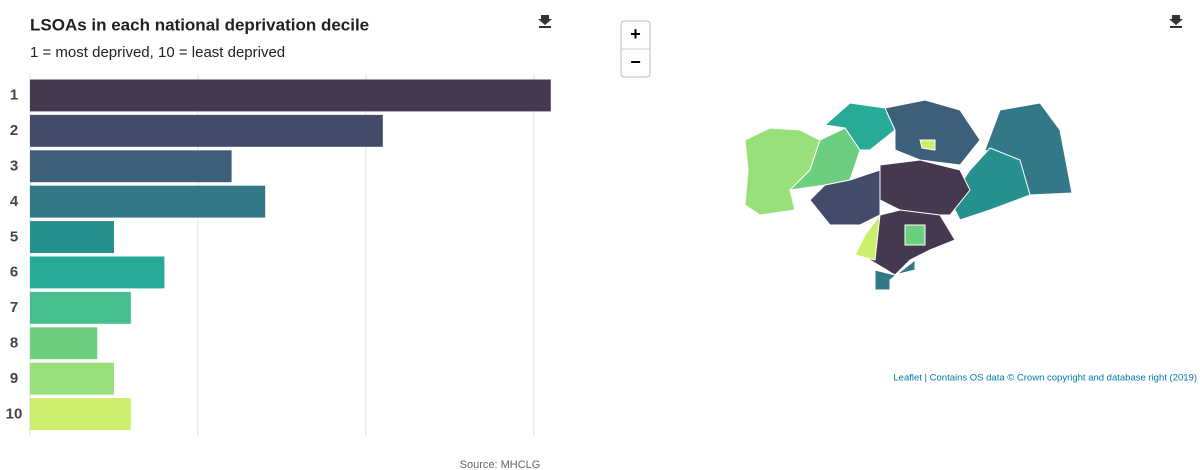 This screenshot has height=470, width=1200. What do you see at coordinates (14, 307) in the screenshot?
I see `y-tick-label: 7` at bounding box center [14, 307].